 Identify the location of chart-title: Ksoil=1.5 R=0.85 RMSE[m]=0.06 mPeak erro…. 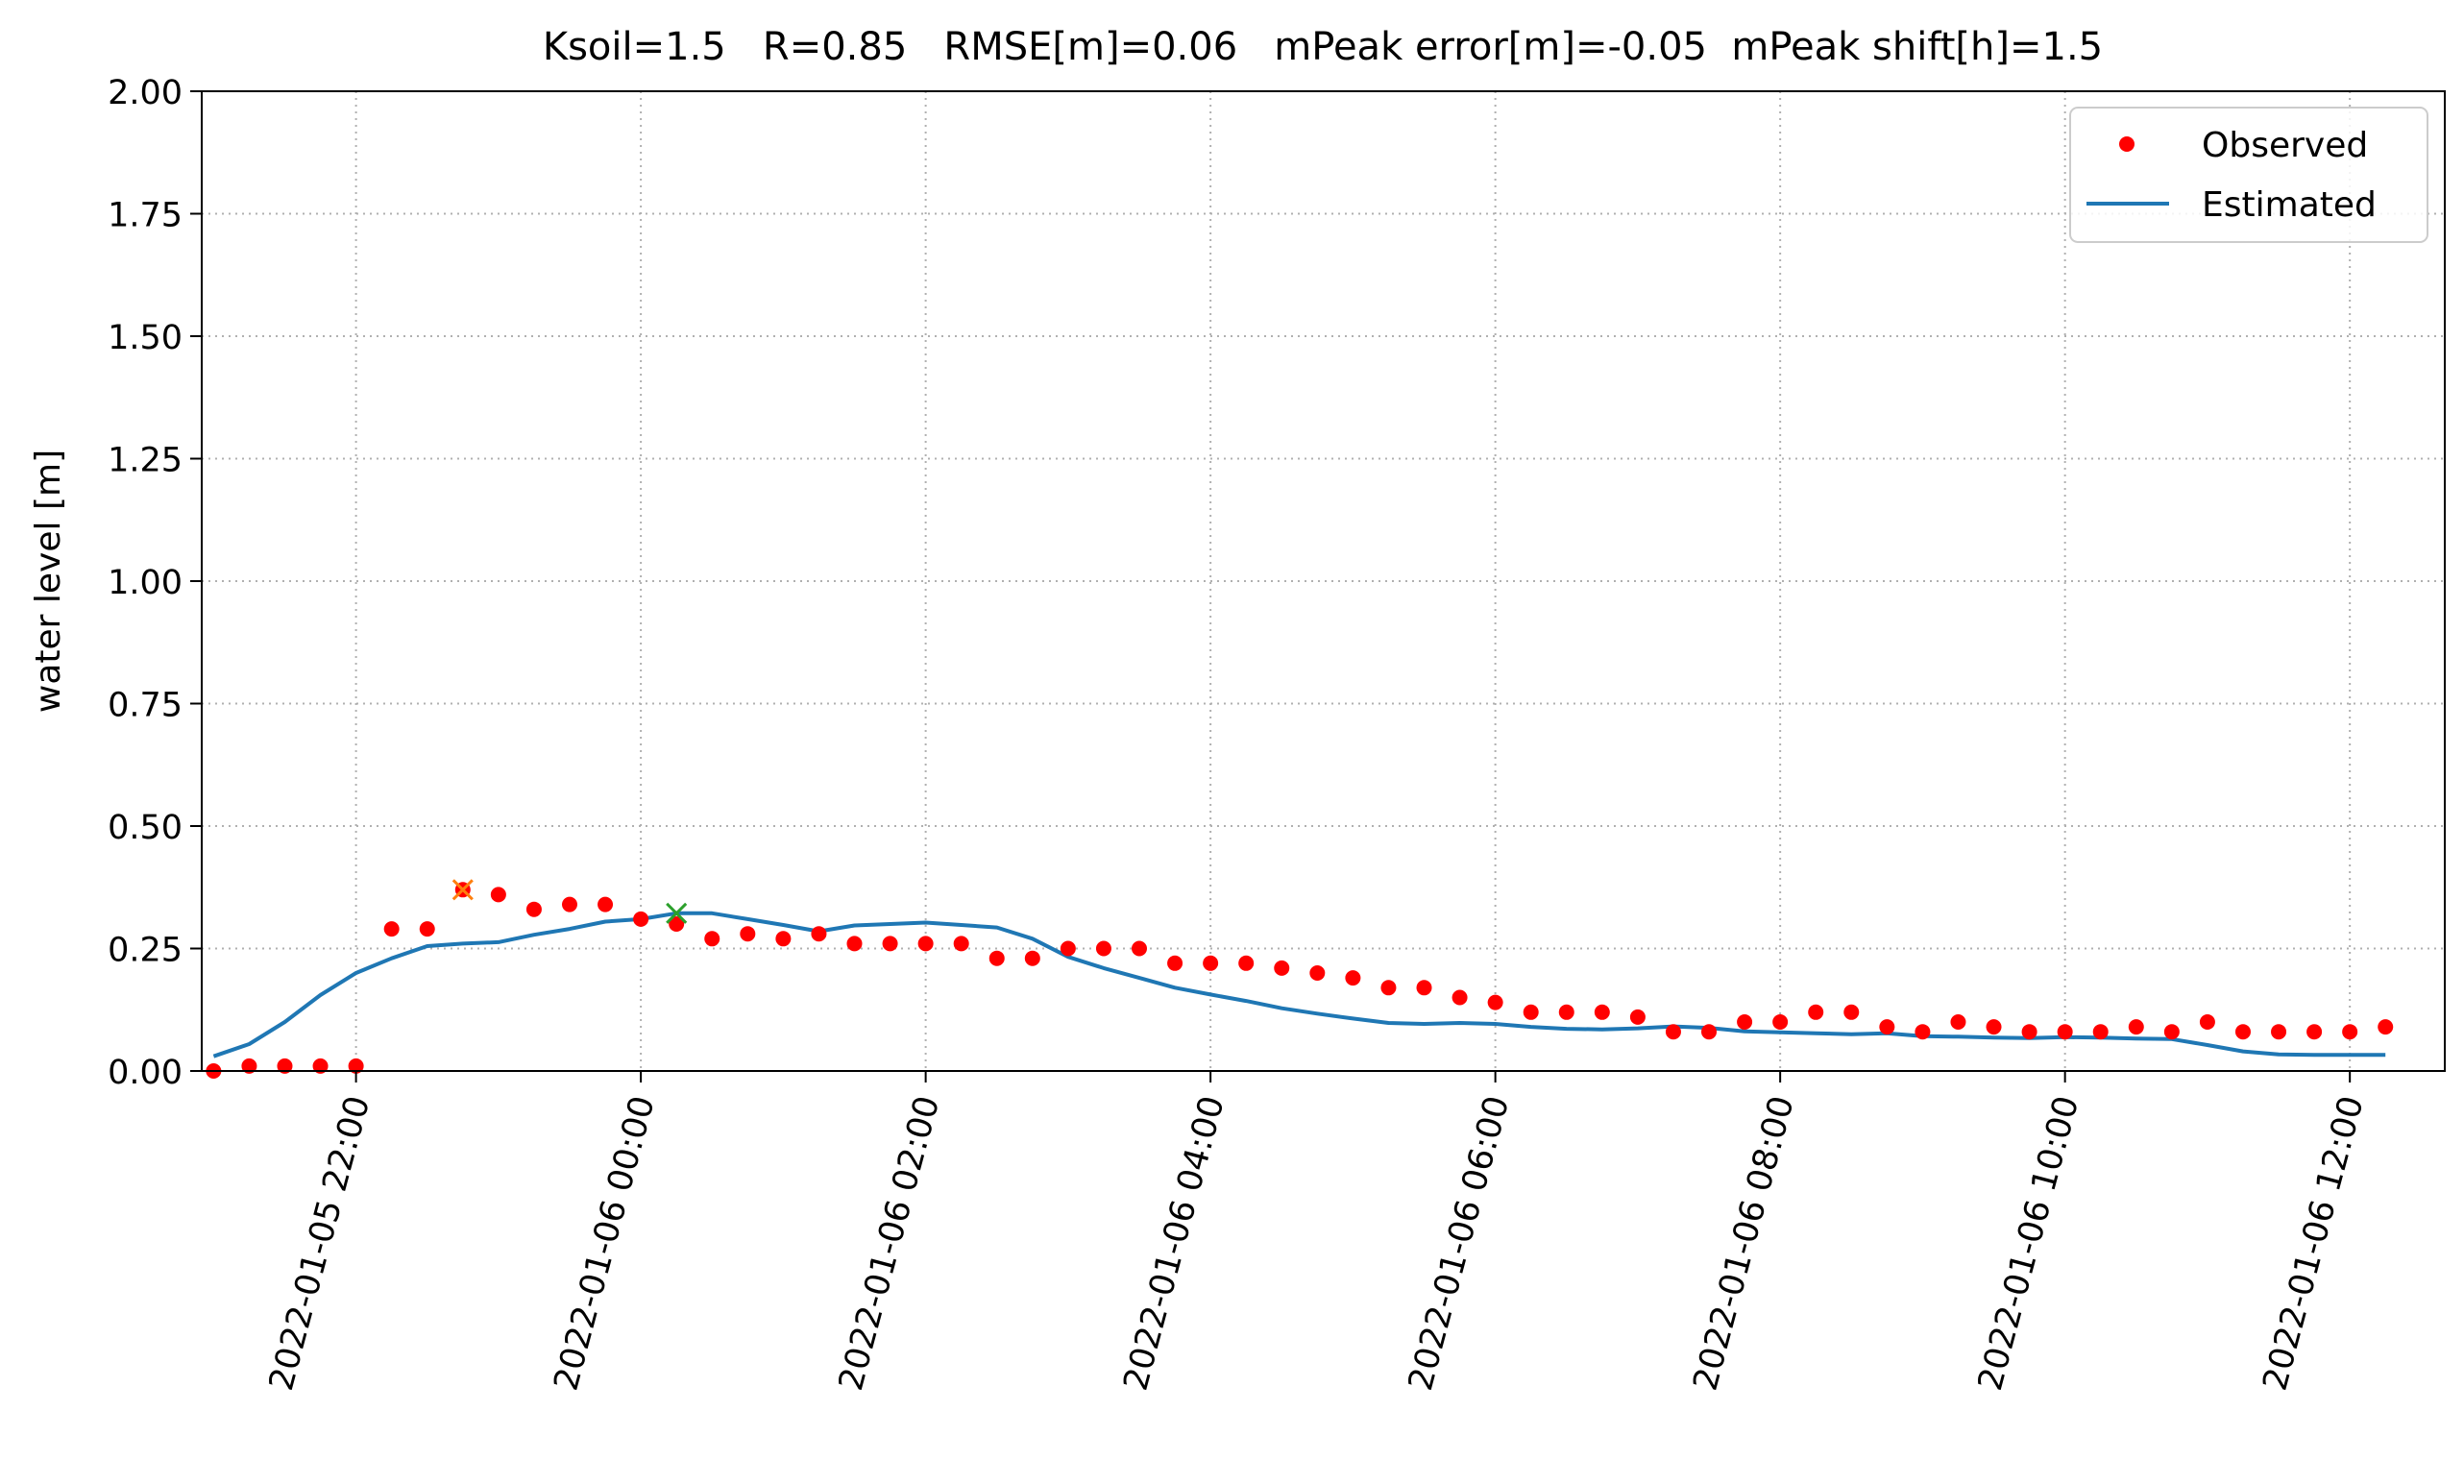
(1323, 47).